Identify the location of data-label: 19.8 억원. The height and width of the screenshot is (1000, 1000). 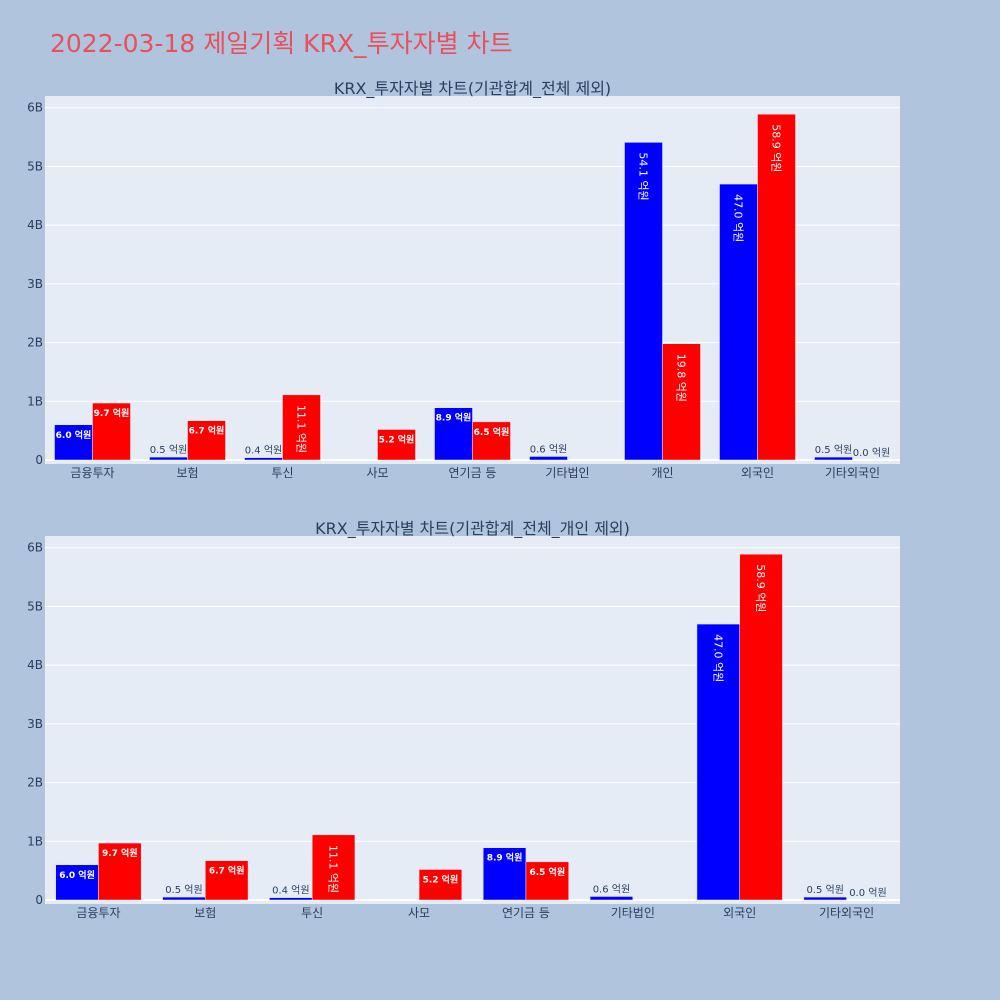
(681, 378).